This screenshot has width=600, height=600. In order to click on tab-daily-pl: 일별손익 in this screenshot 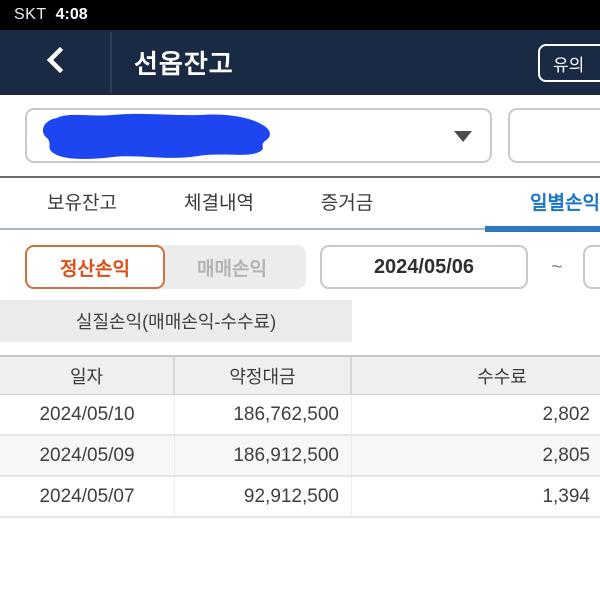, I will do `click(565, 203)`.